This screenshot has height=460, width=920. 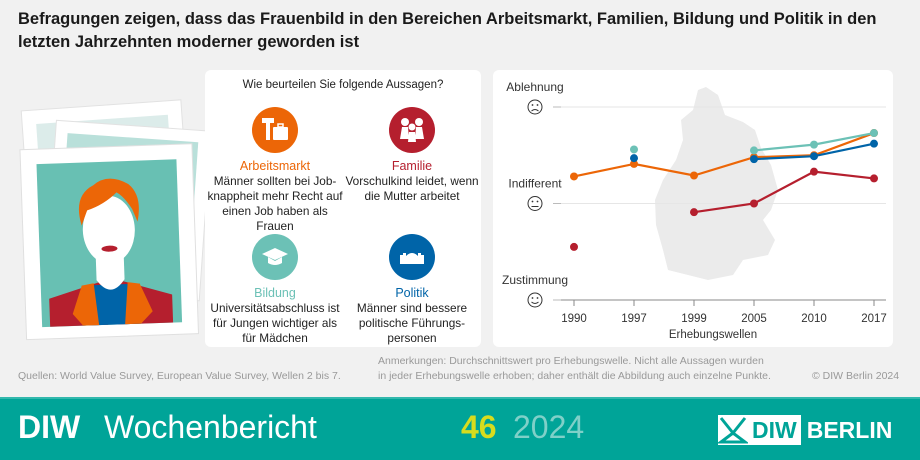 I want to click on logo-berlin: BERLIN, so click(x=849, y=429).